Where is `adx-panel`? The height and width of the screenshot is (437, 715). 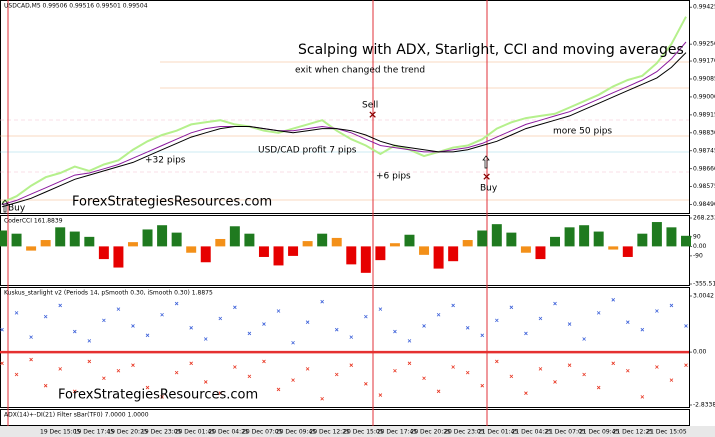
adx-panel is located at coordinates (345, 417).